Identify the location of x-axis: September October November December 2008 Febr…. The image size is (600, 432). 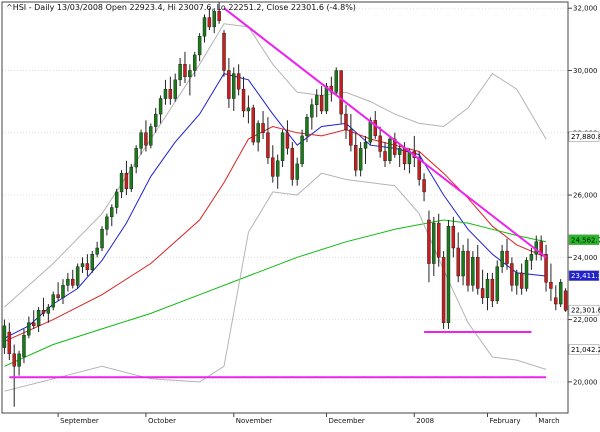
(308, 419).